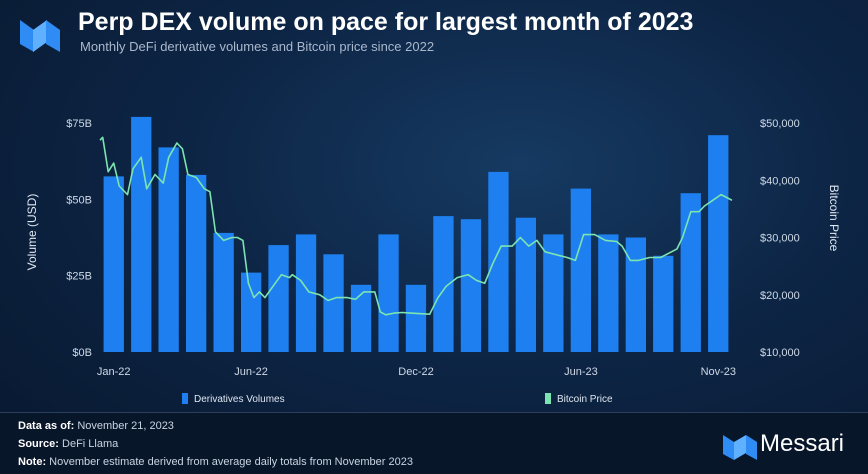  Describe the element at coordinates (548, 398) in the screenshot. I see `legend-line-swatch` at that location.